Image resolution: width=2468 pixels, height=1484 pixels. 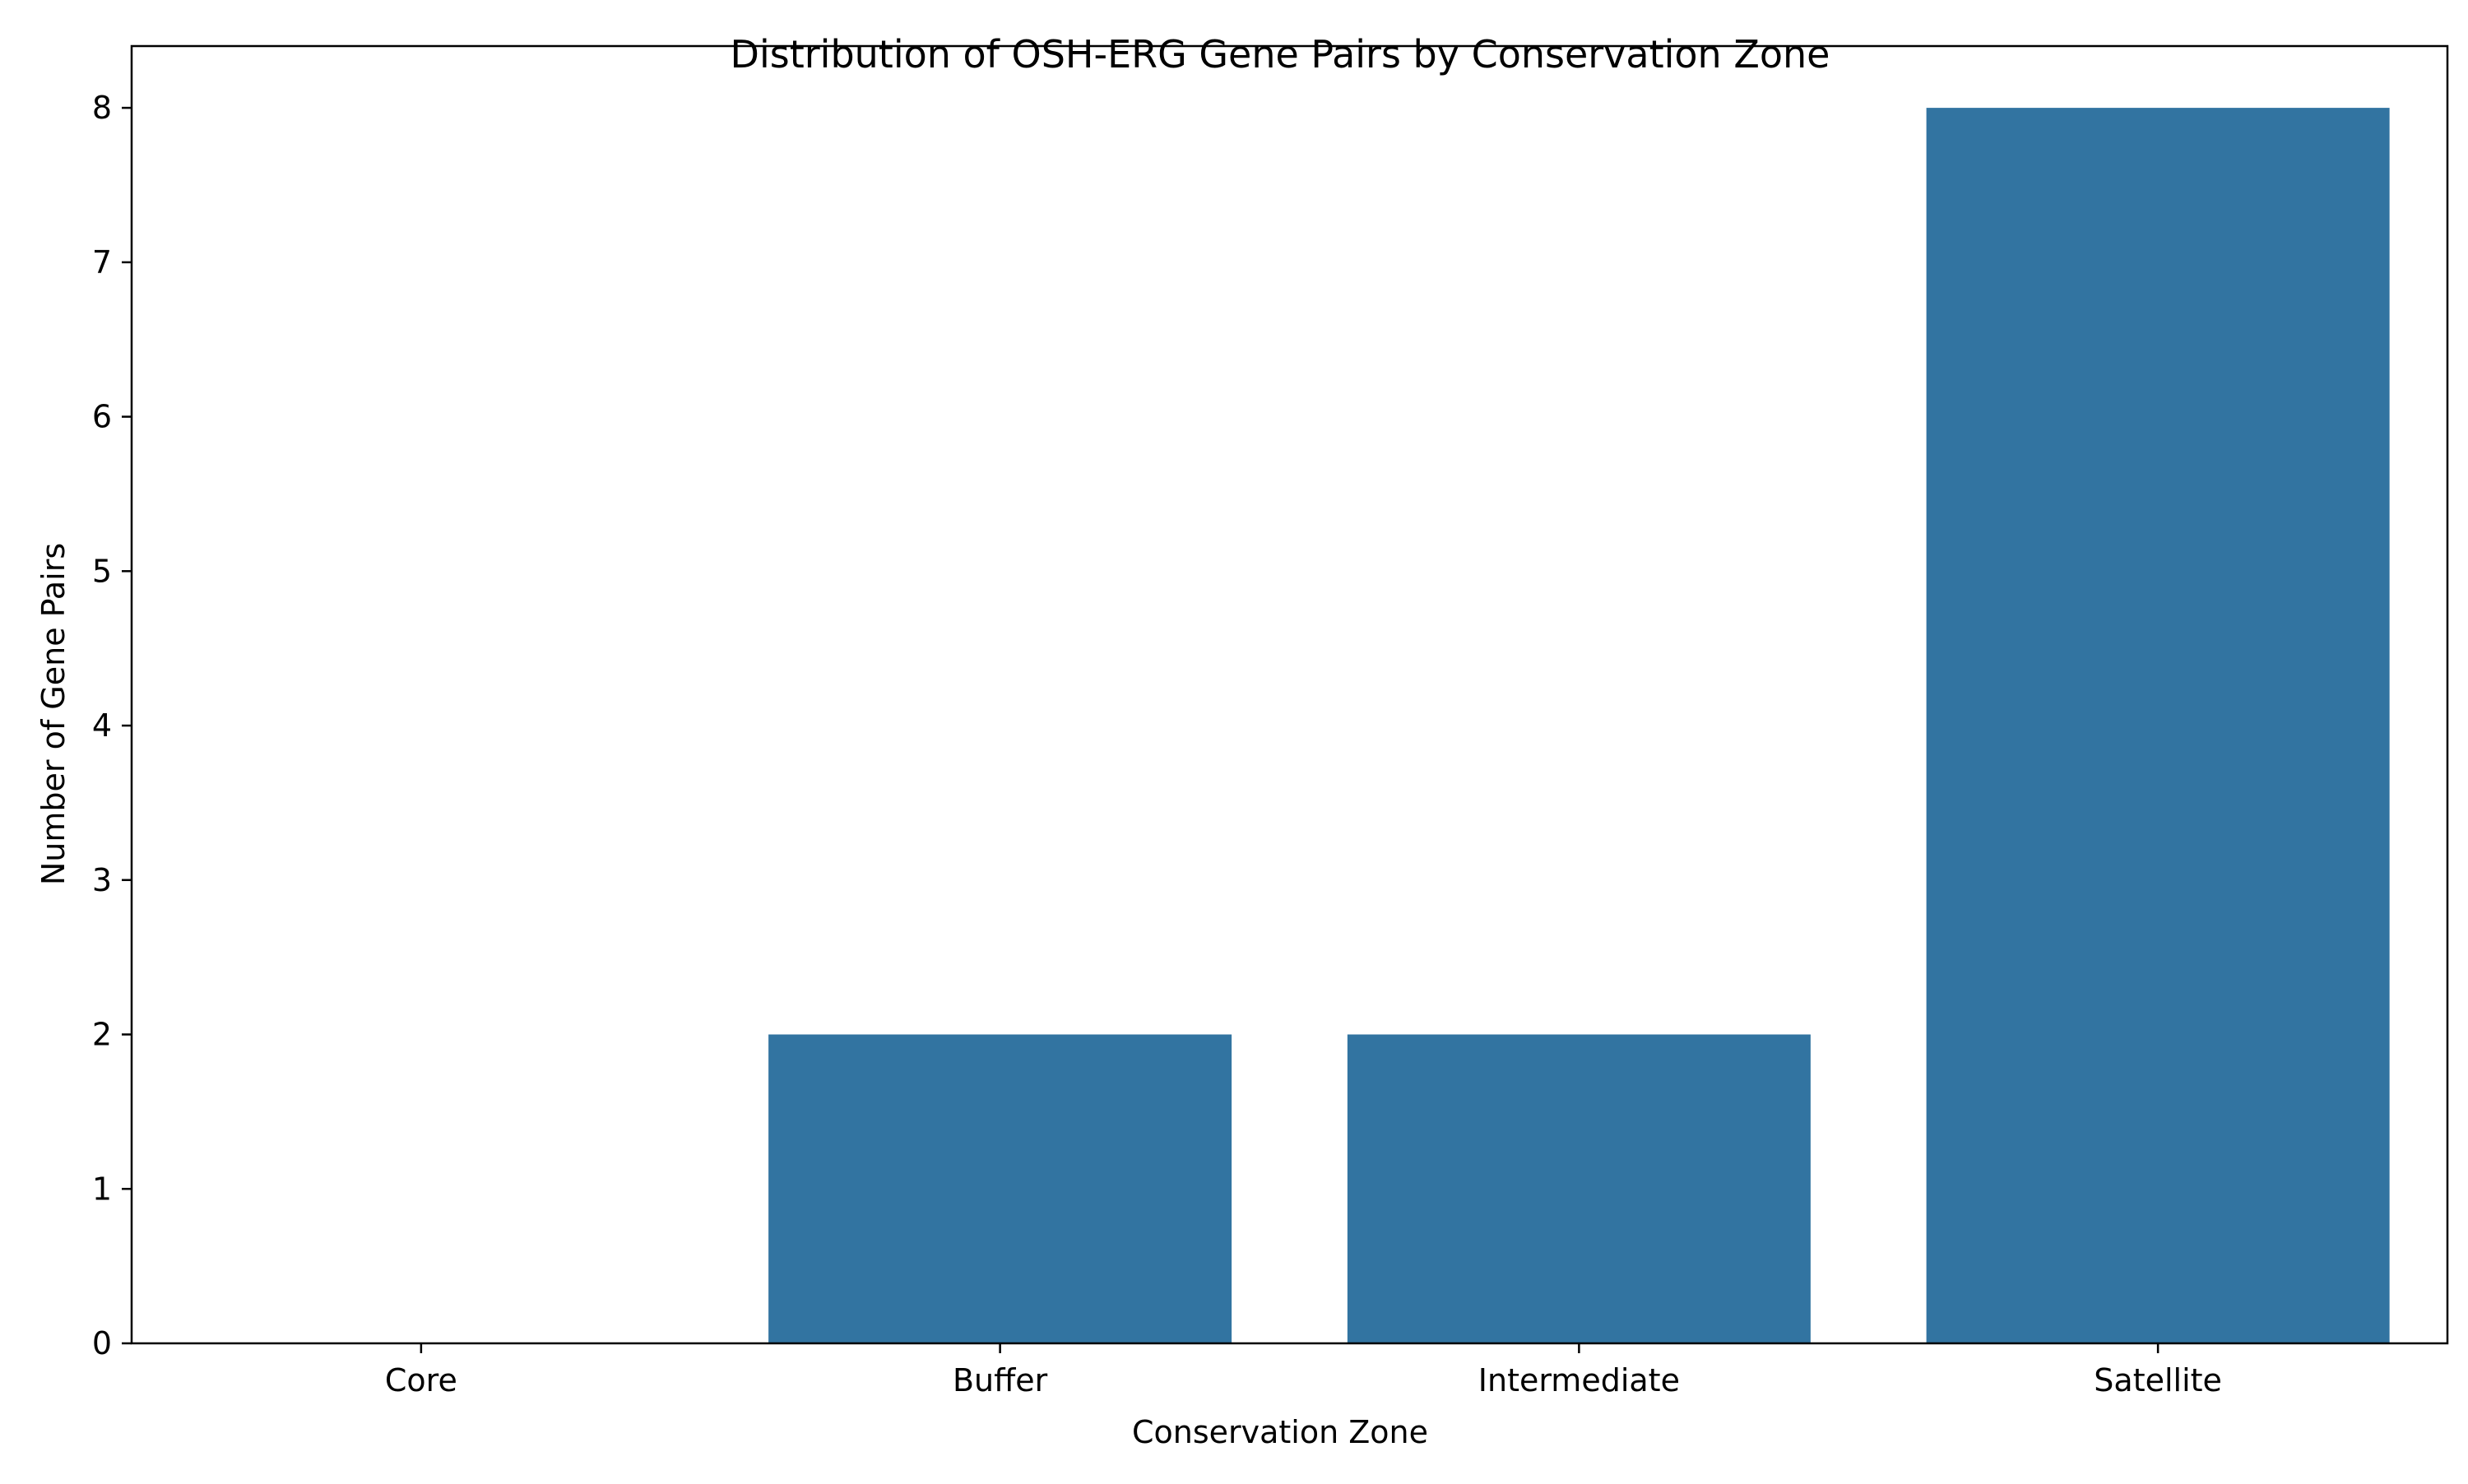 What do you see at coordinates (421, 1380) in the screenshot?
I see `x-tick-label: Core` at bounding box center [421, 1380].